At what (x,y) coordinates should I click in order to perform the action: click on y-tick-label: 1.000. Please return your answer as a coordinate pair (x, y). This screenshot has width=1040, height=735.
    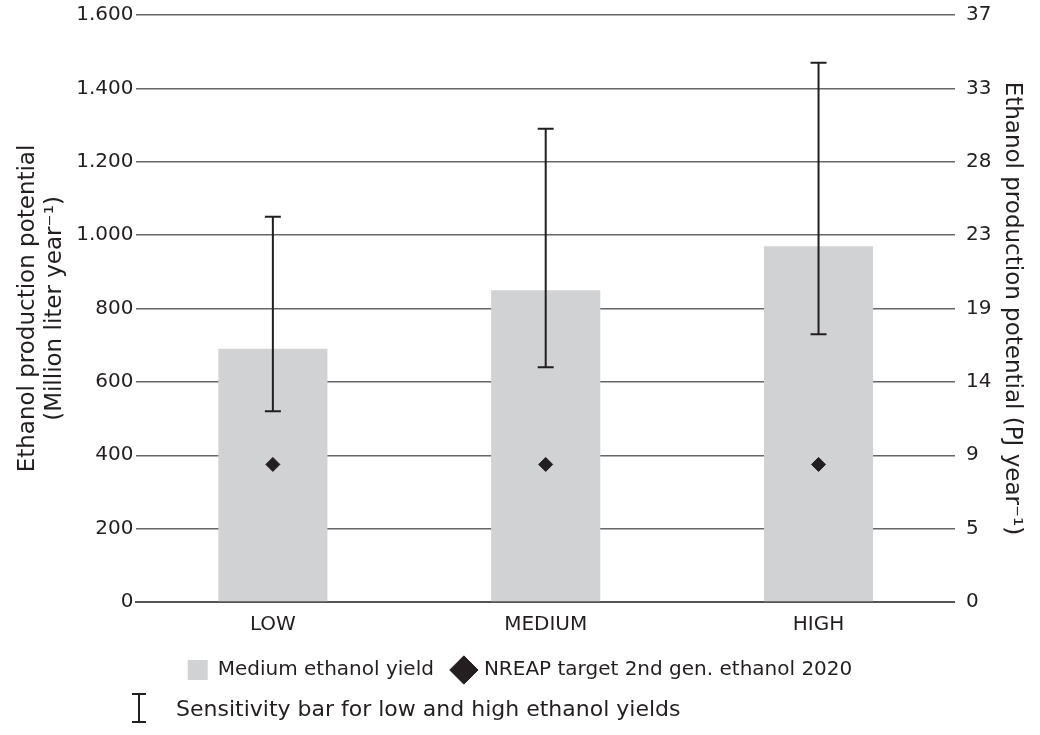
    Looking at the image, I should click on (105, 233).